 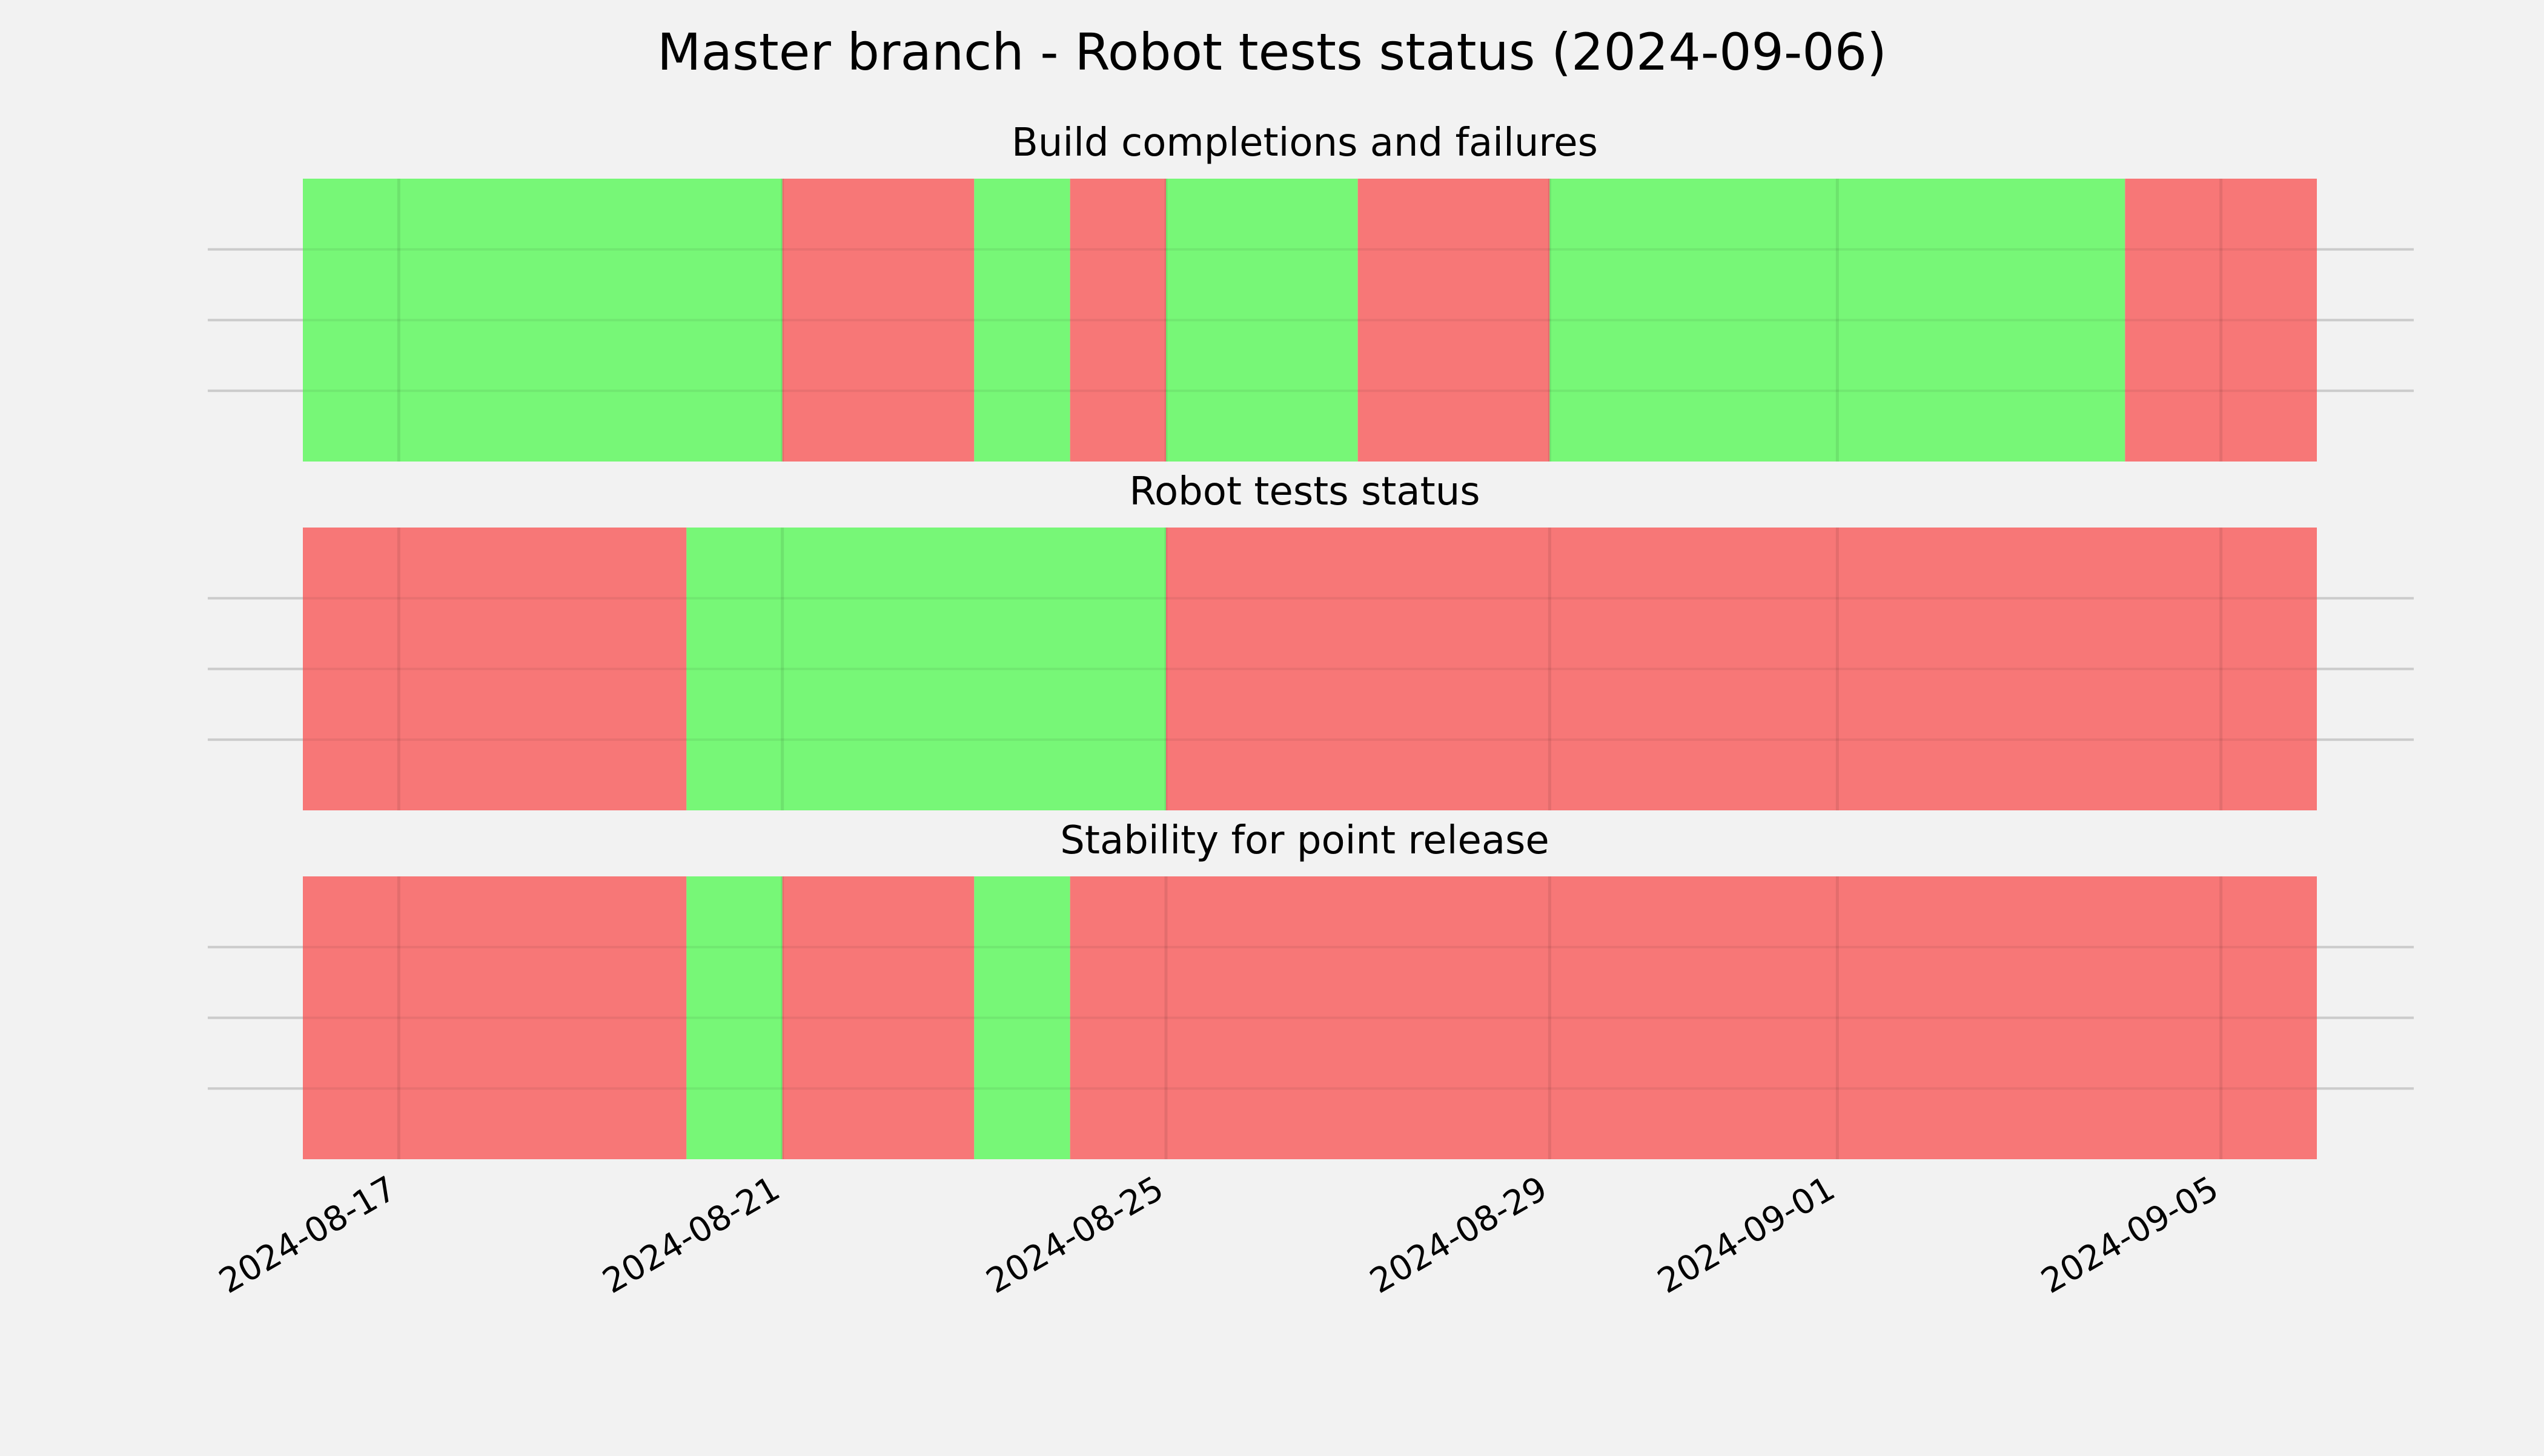 What do you see at coordinates (2130, 1235) in the screenshot?
I see `x-tick-label-6: 2024-09-05` at bounding box center [2130, 1235].